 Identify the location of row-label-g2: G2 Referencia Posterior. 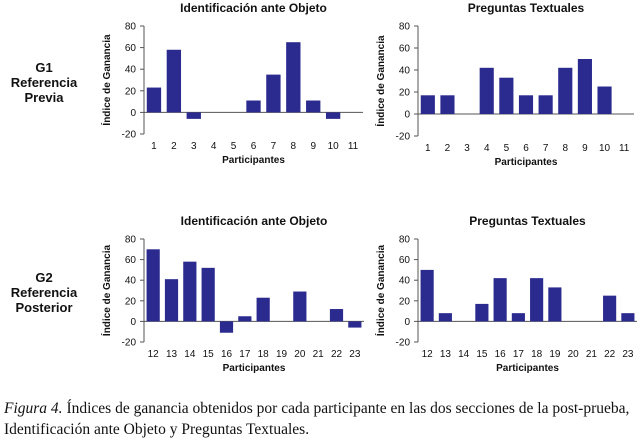
(44, 292).